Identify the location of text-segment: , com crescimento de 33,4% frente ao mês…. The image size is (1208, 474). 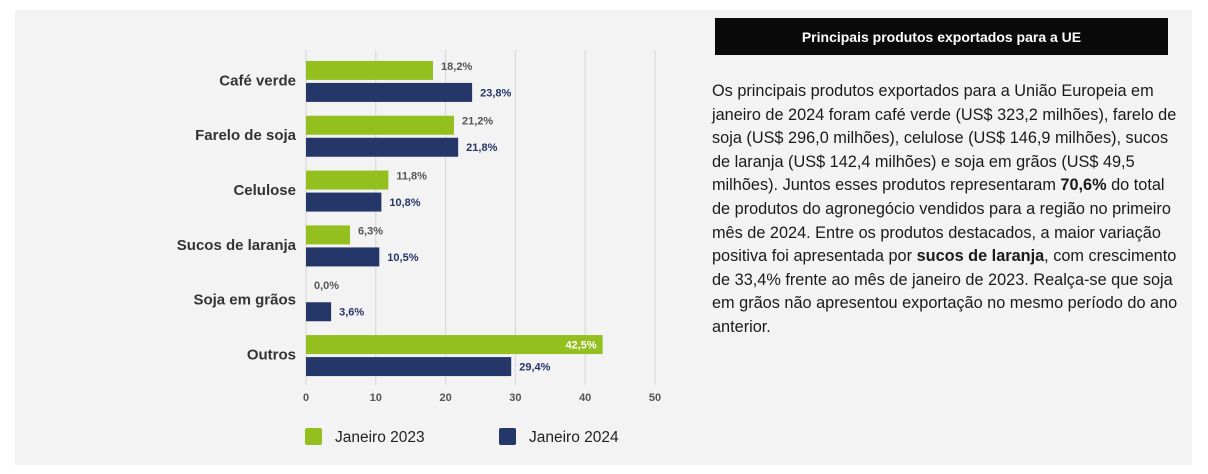
(945, 291).